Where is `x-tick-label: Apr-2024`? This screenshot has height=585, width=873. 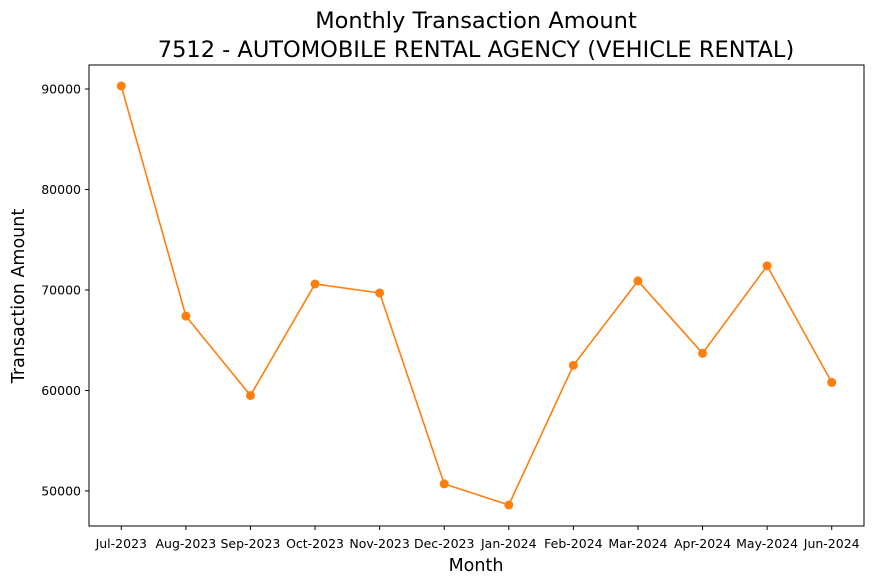 x-tick-label: Apr-2024 is located at coordinates (702, 543).